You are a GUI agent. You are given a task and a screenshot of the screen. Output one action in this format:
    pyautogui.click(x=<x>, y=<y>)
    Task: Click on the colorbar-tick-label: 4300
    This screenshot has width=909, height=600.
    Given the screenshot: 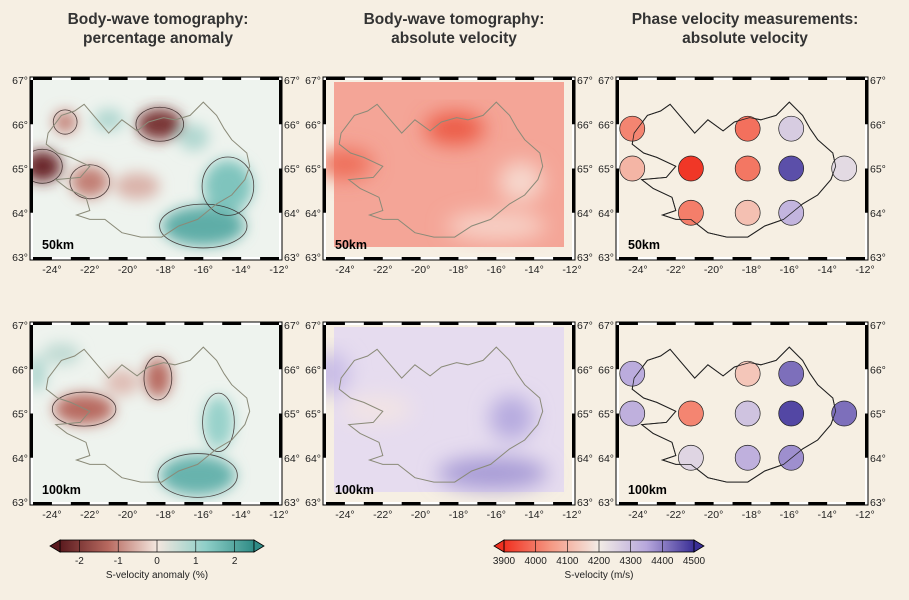 What is the action you would take?
    pyautogui.click(x=631, y=561)
    